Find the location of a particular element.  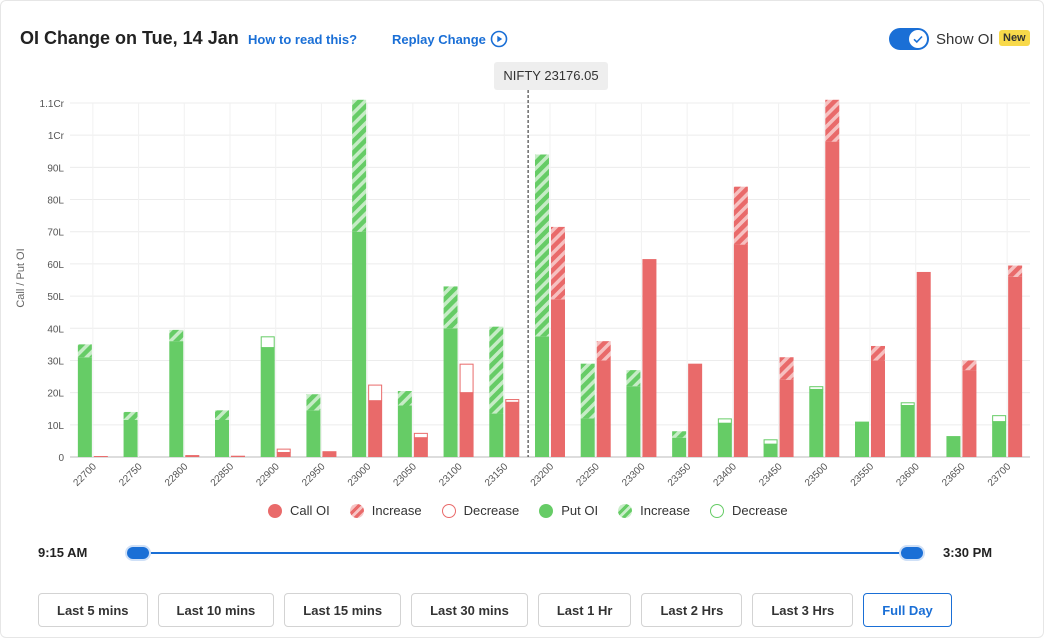

play-circle-icon is located at coordinates (499, 39).